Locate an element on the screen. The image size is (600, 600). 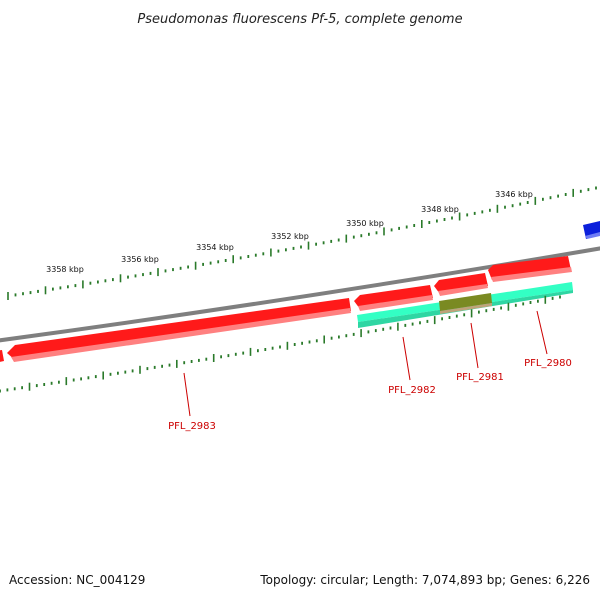
gene-label-pfl-2980: PFL_2980 is located at coordinates (548, 363).